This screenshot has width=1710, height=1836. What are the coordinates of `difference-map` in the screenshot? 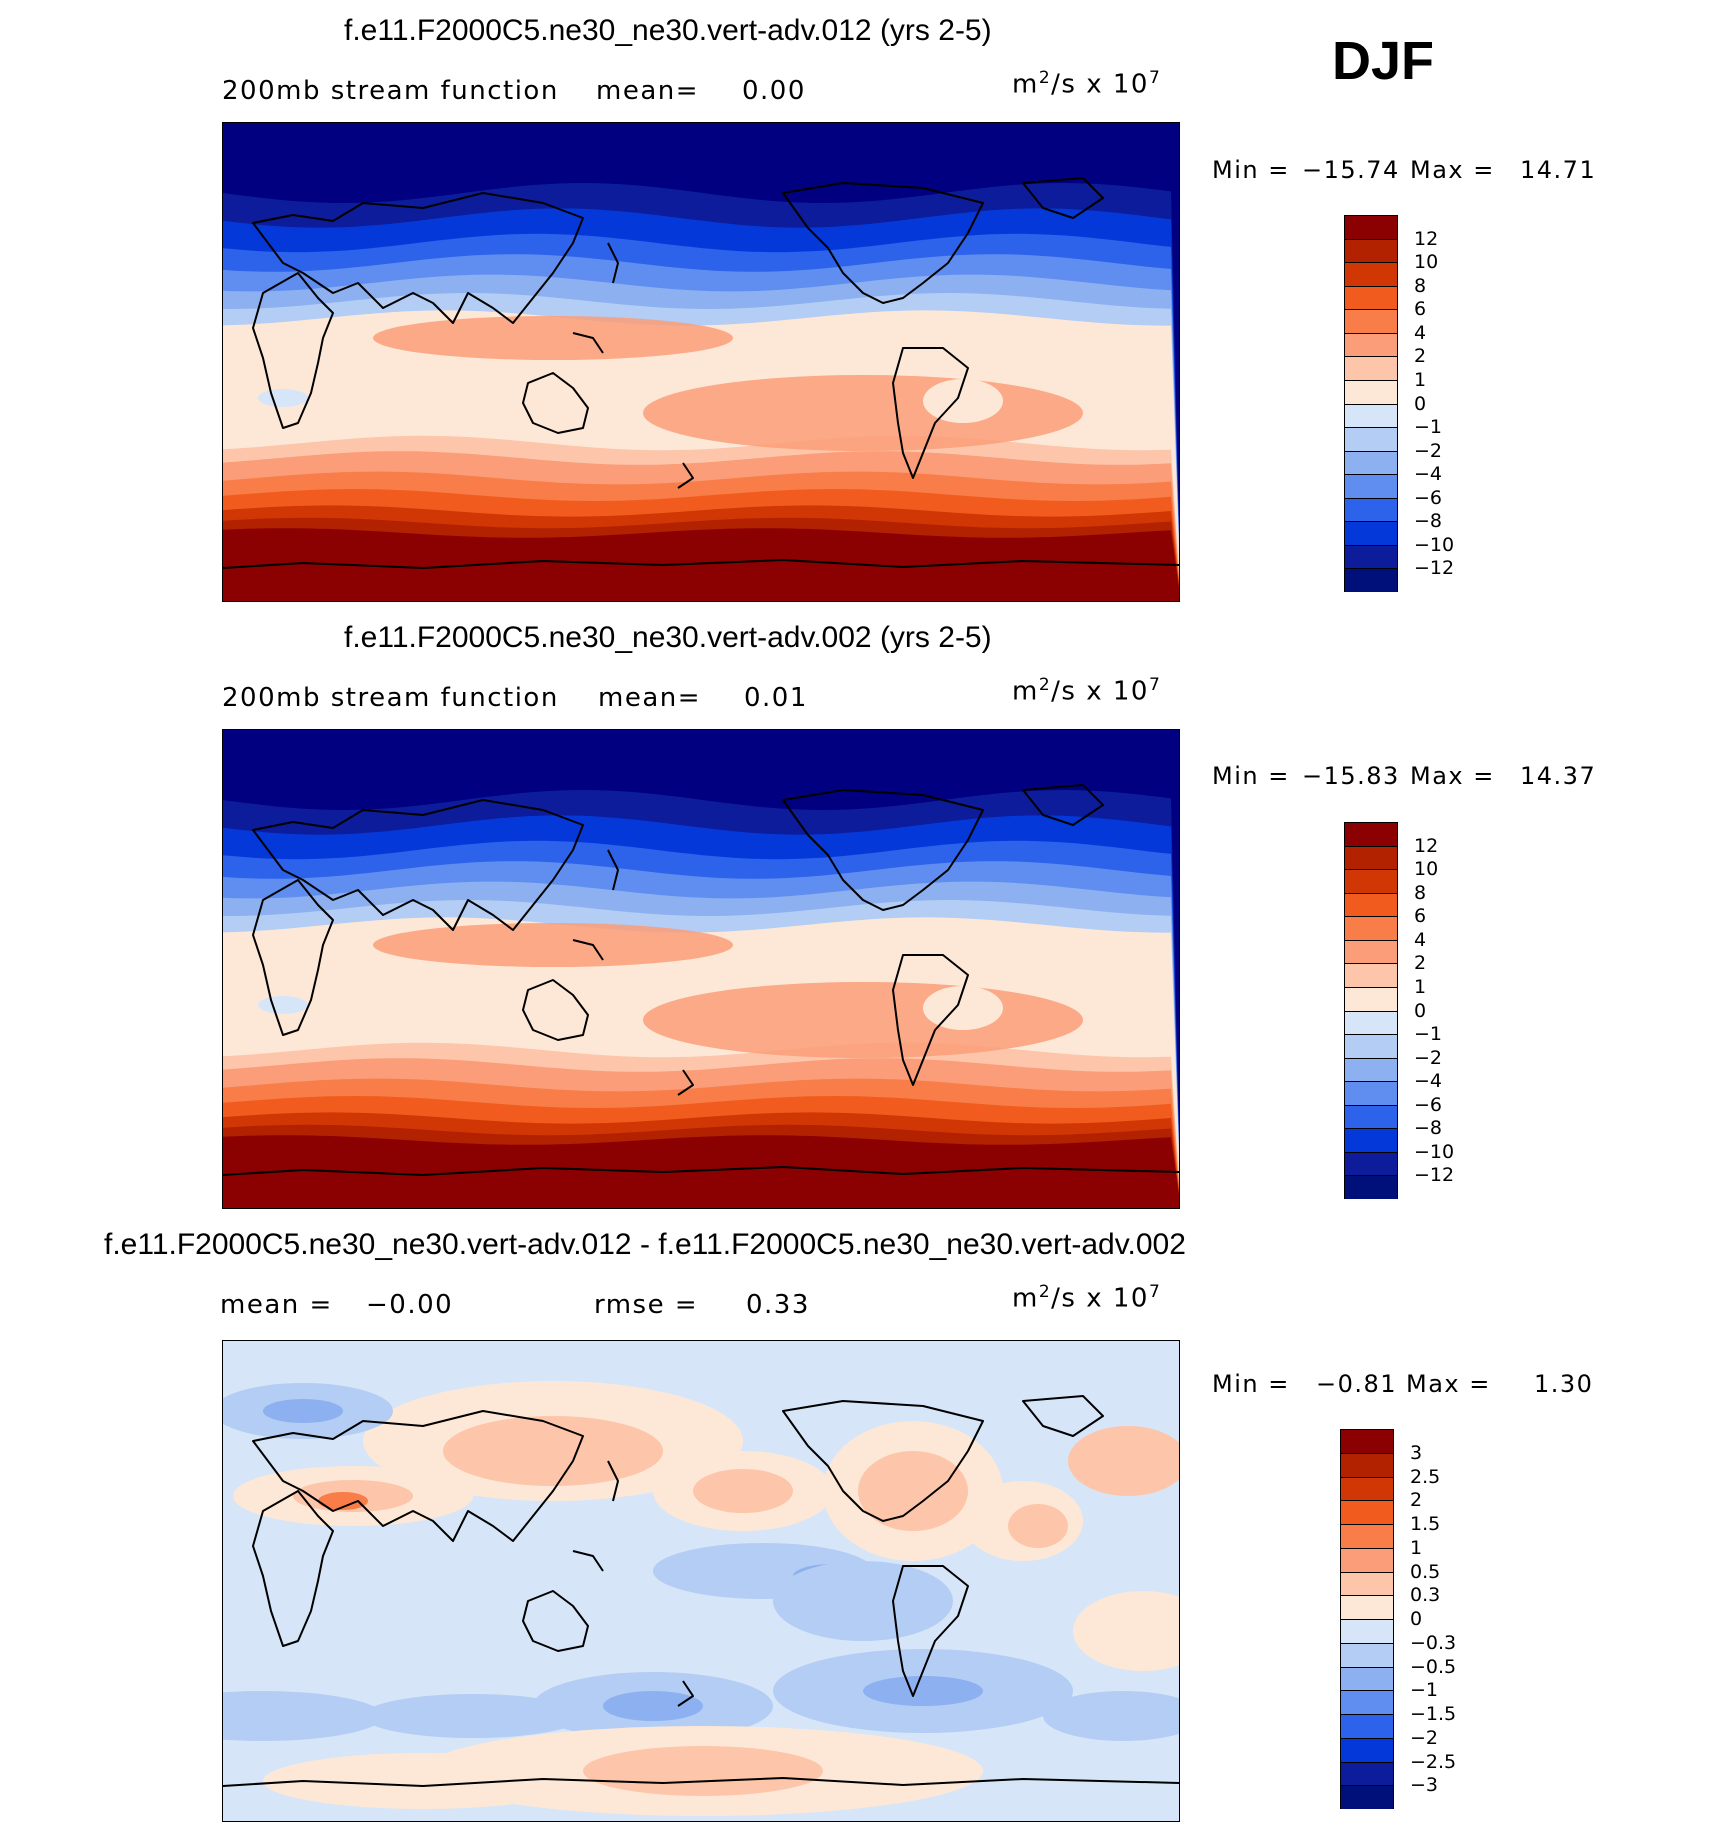 It's located at (701, 1581).